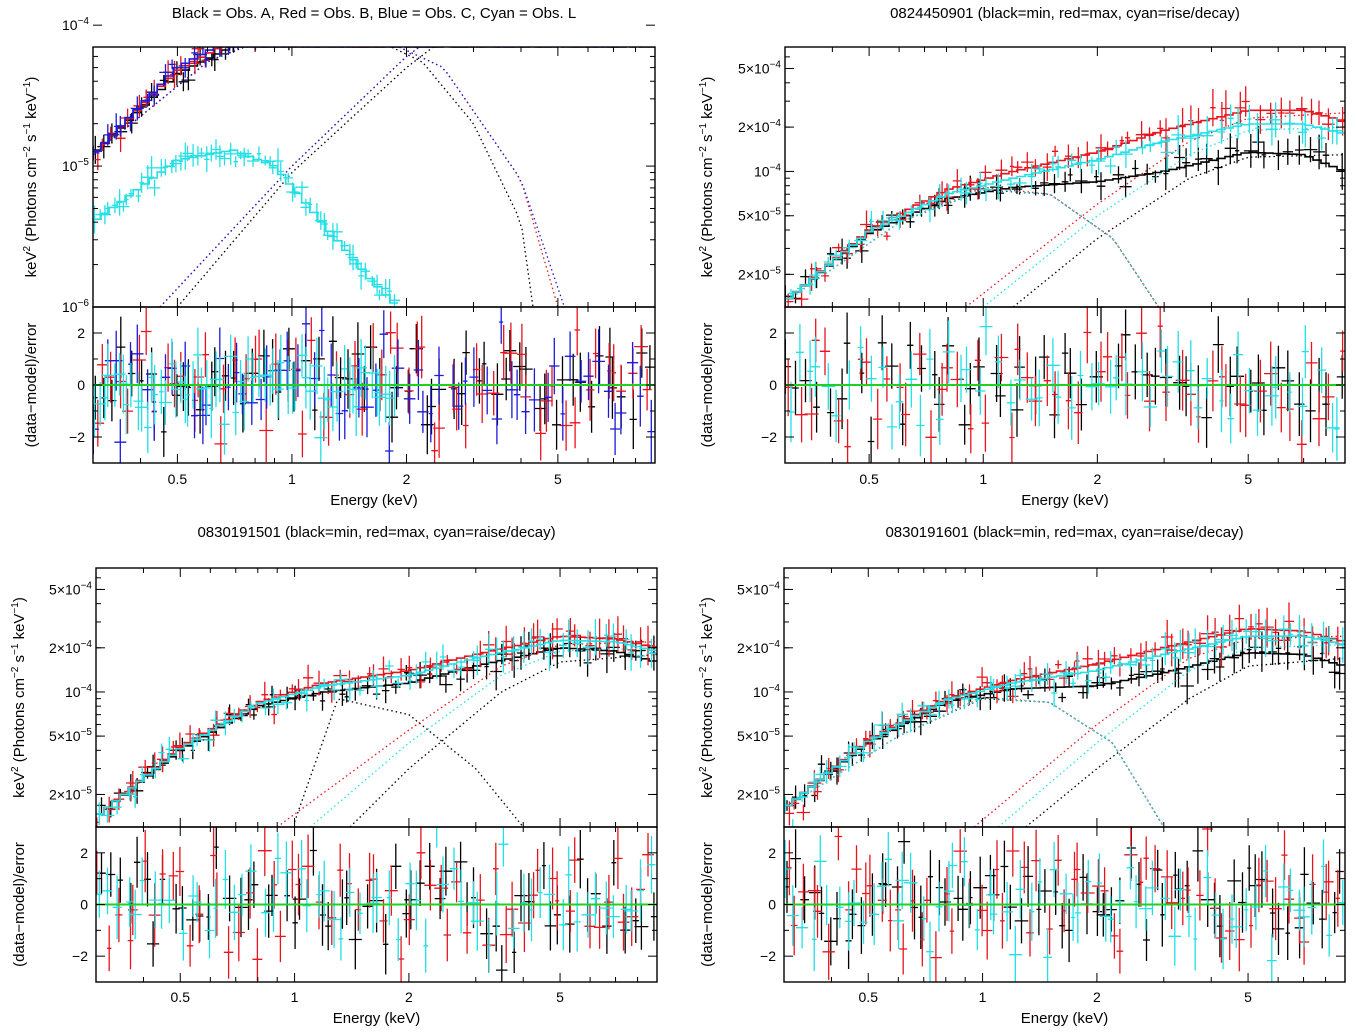 The image size is (1367, 1036). What do you see at coordinates (758, 793) in the screenshot?
I see `y-tick-label: 2×10⁻⁵` at bounding box center [758, 793].